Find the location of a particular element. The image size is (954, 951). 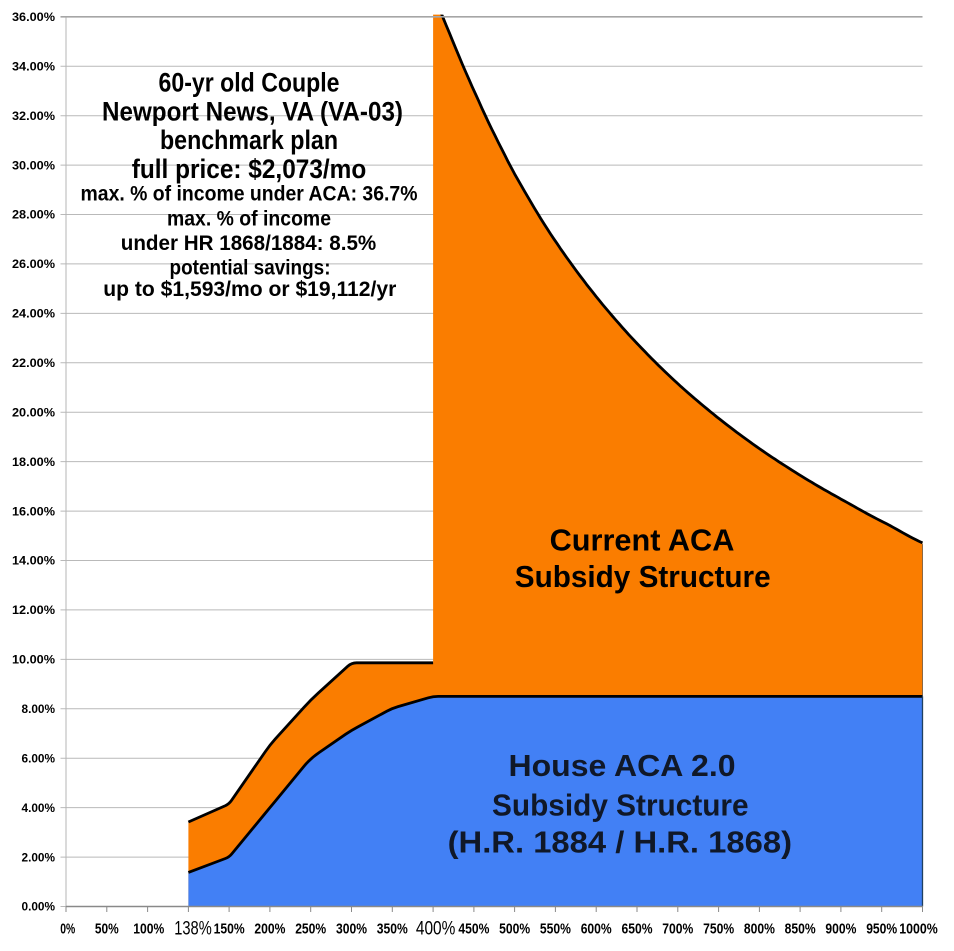

svg-text: 4.00% is located at coordinates (39, 808).